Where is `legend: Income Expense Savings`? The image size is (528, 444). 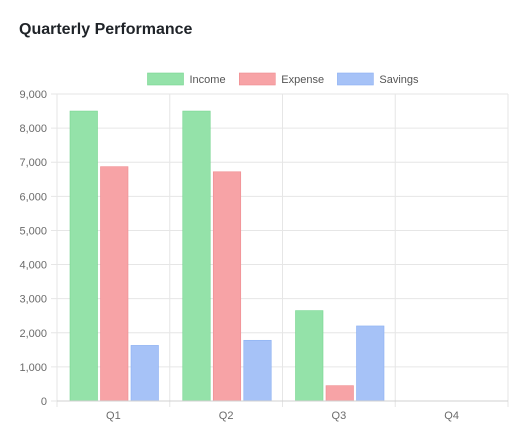
legend: Income Expense Savings is located at coordinates (283, 79).